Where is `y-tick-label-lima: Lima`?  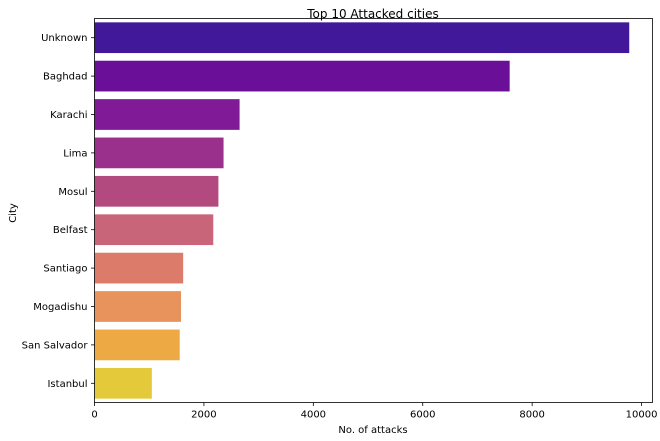 y-tick-label-lima: Lima is located at coordinates (75, 153).